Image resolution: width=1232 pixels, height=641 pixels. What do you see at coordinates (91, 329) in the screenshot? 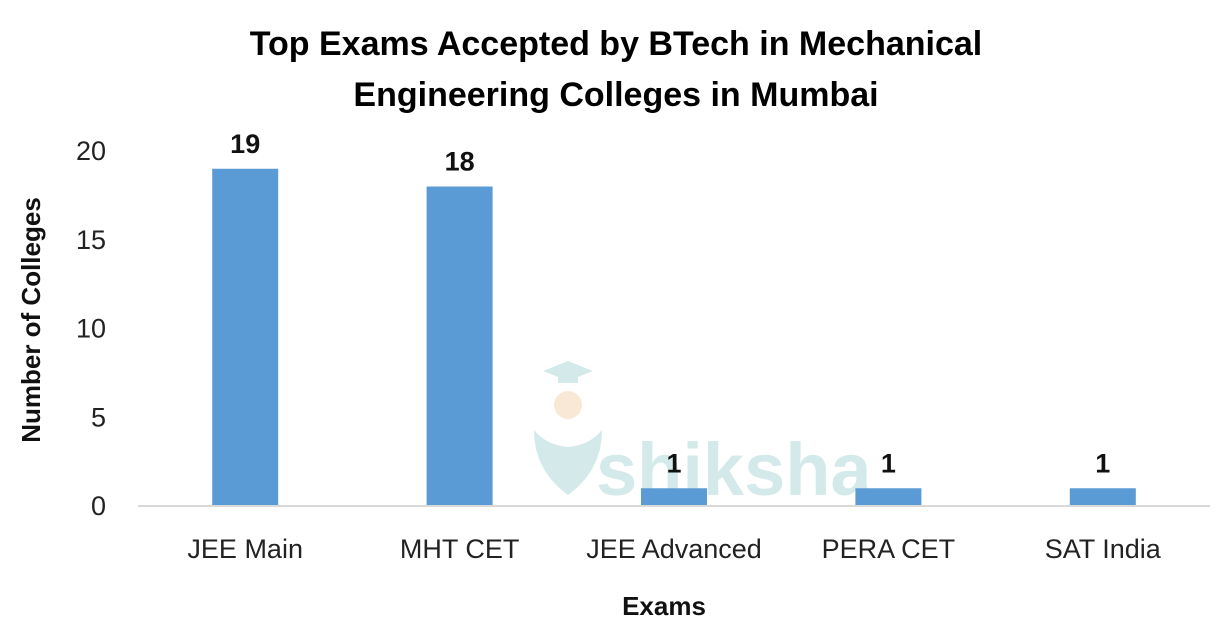
I see `y-tick-label: 10` at bounding box center [91, 329].